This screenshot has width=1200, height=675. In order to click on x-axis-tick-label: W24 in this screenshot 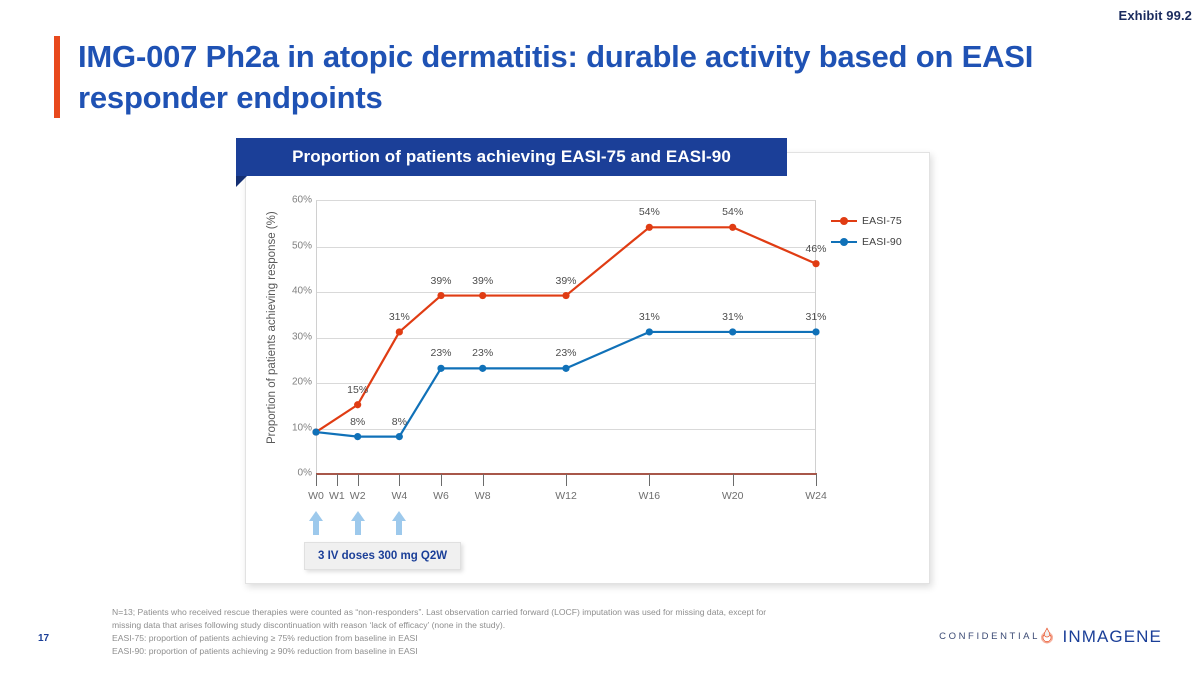, I will do `click(816, 496)`.